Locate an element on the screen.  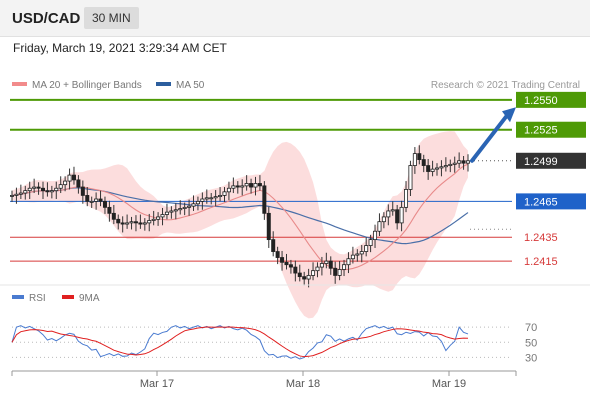
rsi-level-label-1: 50 is located at coordinates (531, 343).